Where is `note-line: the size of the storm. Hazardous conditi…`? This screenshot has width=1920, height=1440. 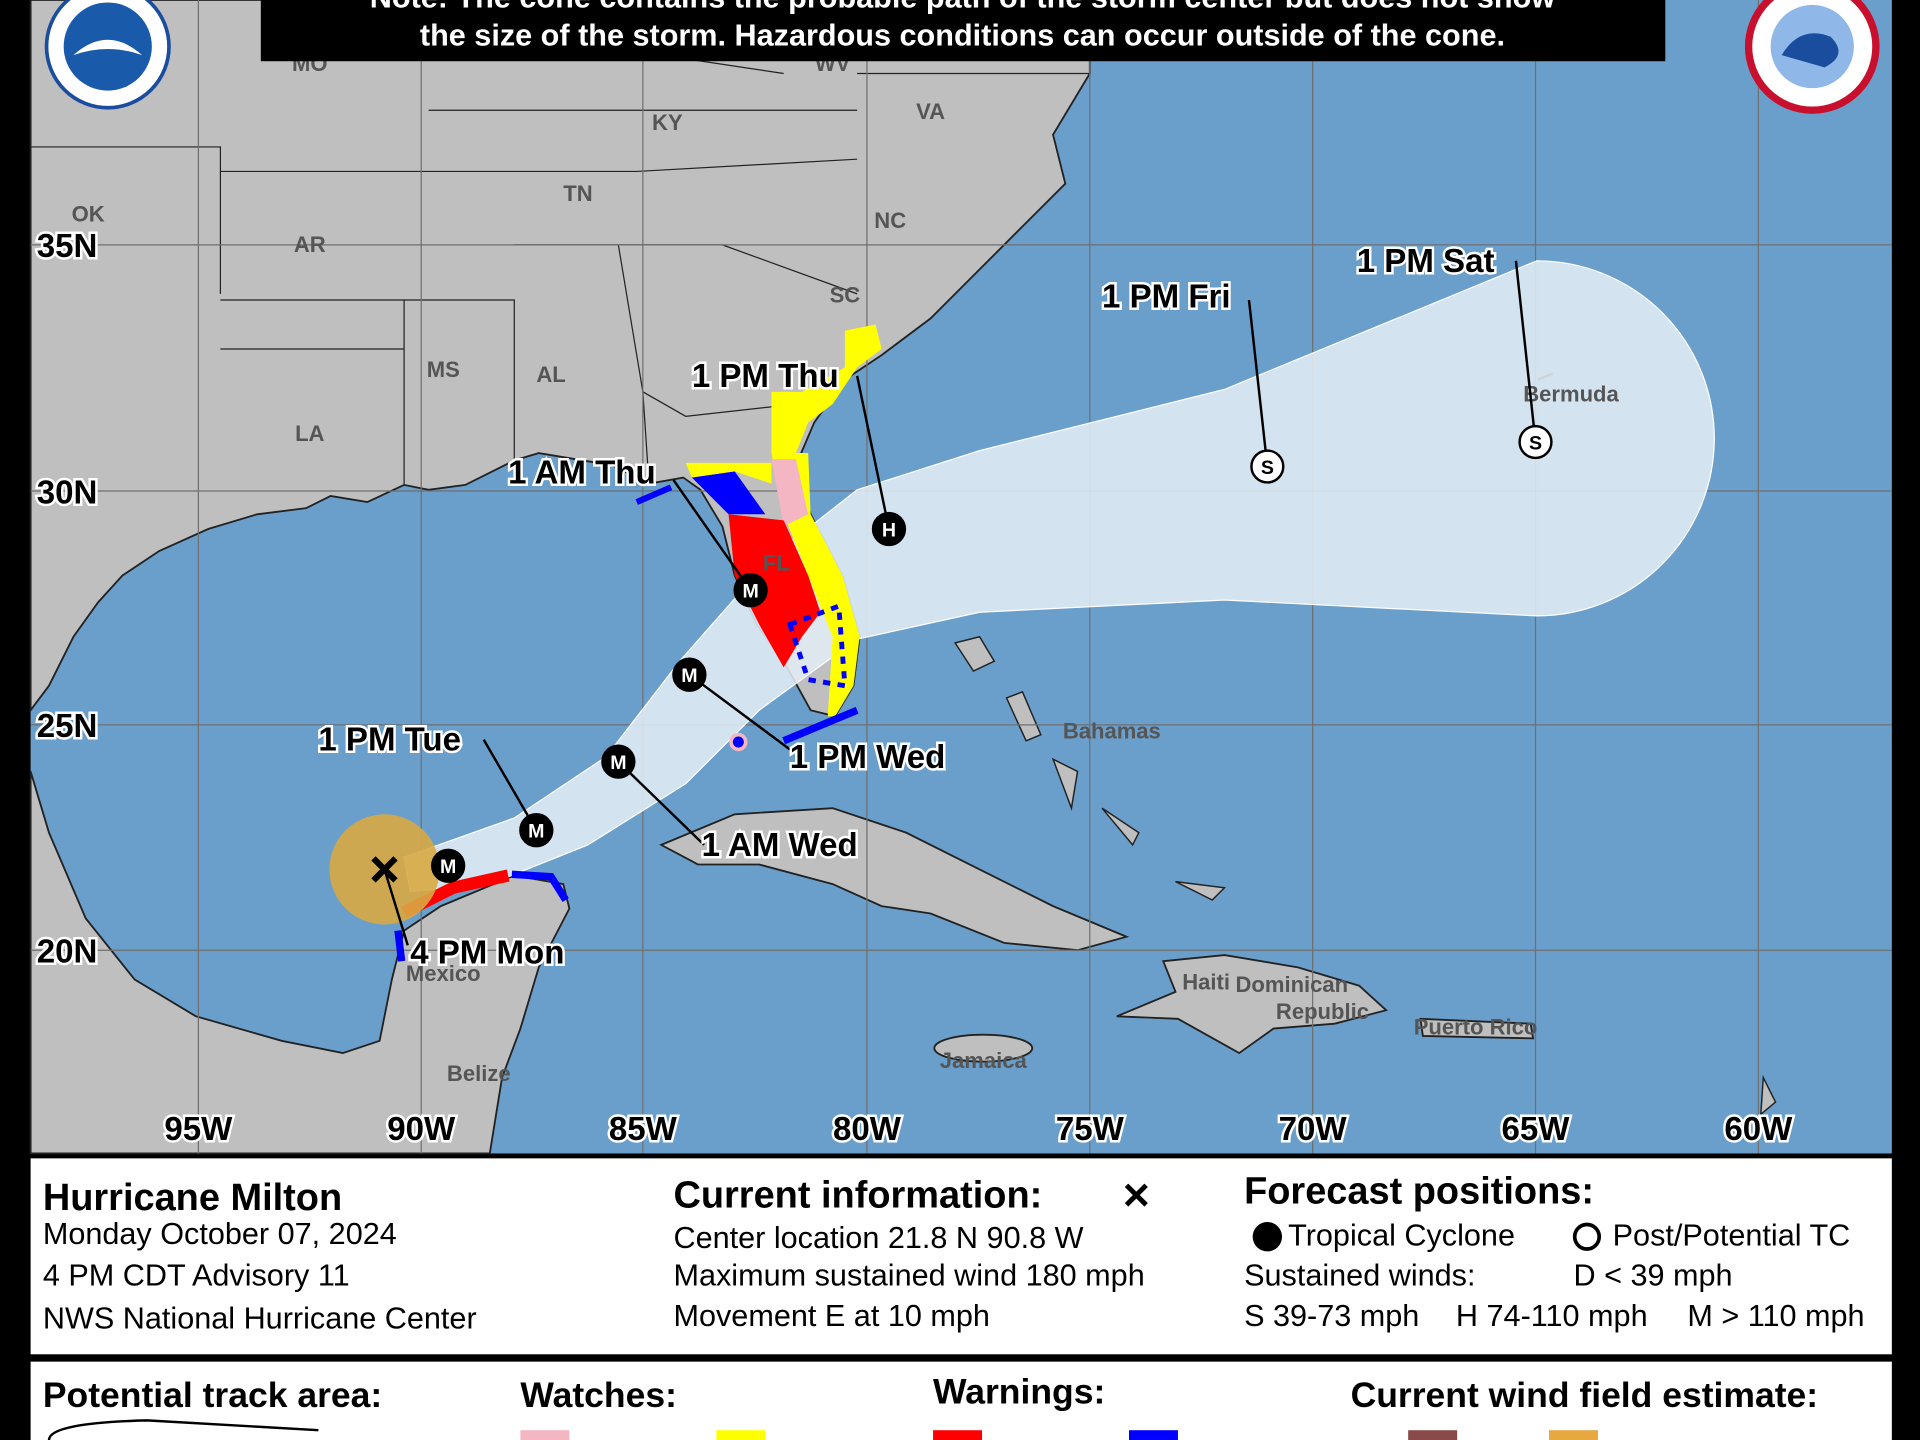
note-line: the size of the storm. Hazardous conditi… is located at coordinates (962, 35).